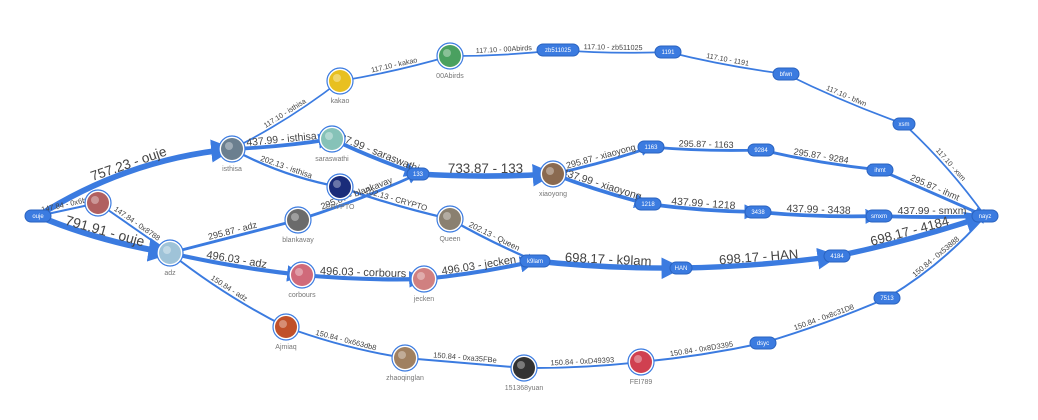  I want to click on edge-label: 202.13 - Queen, so click(494, 236).